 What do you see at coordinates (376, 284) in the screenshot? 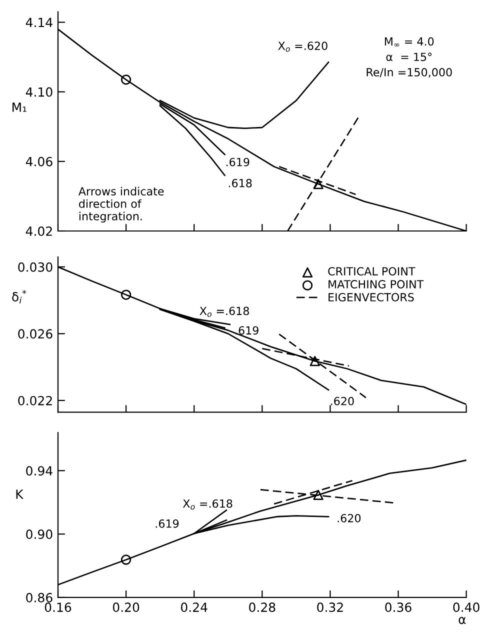
I see `legend-label: MATCHING POINT` at bounding box center [376, 284].